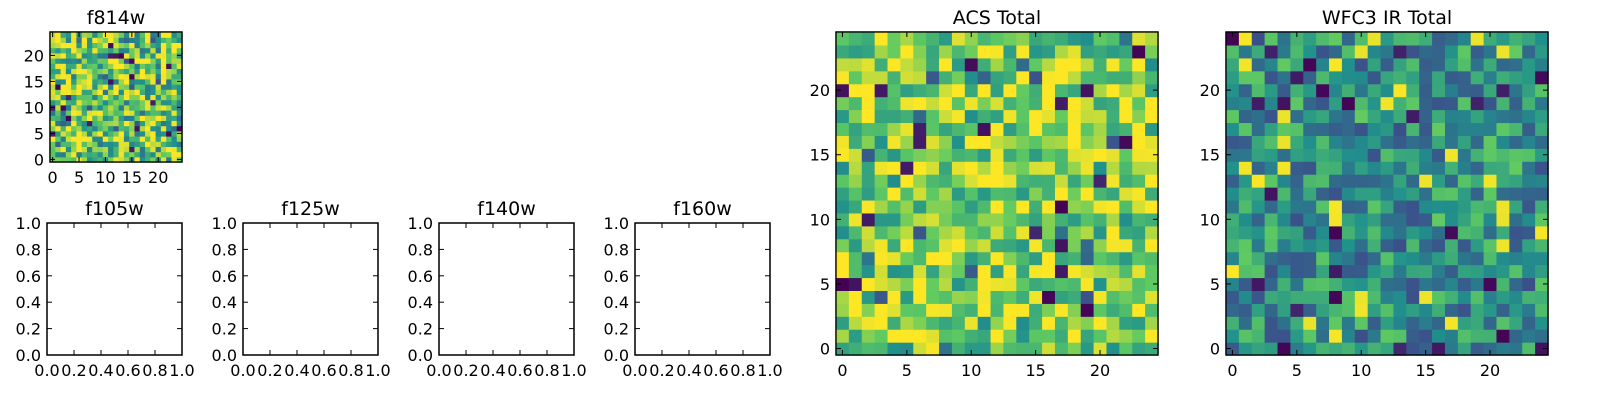 This screenshot has width=1600, height=400. What do you see at coordinates (616, 329) in the screenshot?
I see `y-tick-label: 0.2` at bounding box center [616, 329].